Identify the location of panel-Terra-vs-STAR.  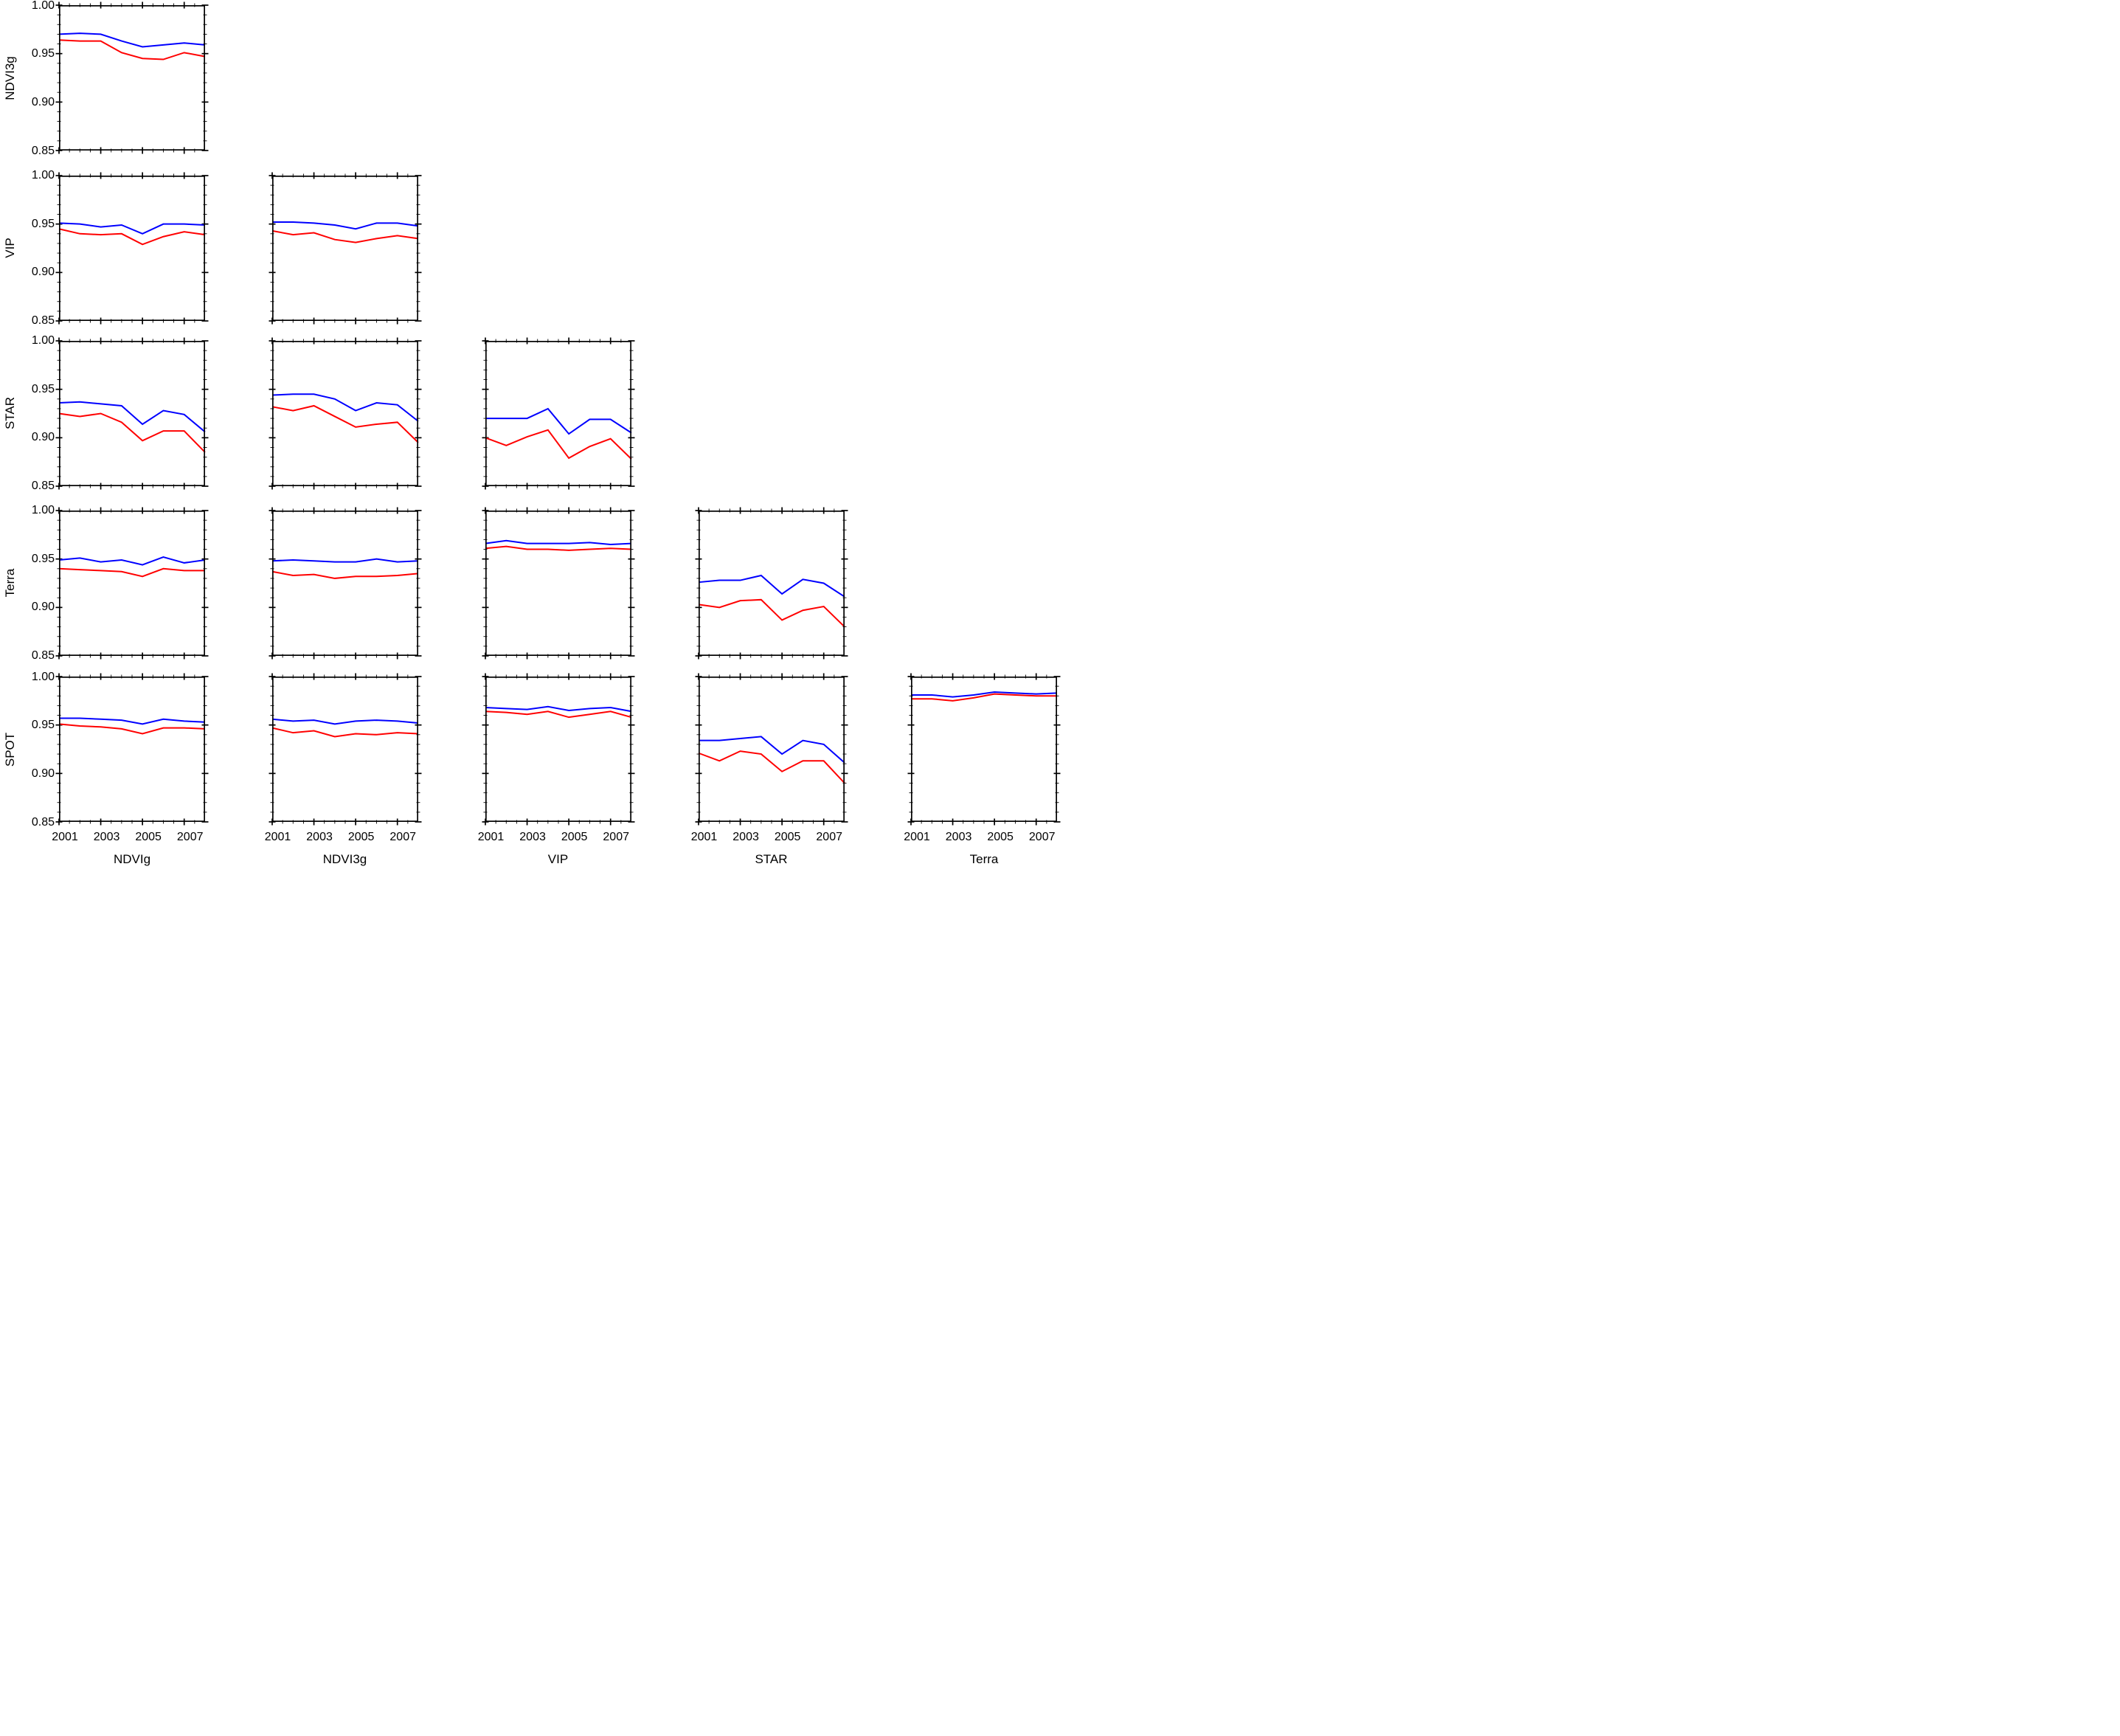
(771, 583).